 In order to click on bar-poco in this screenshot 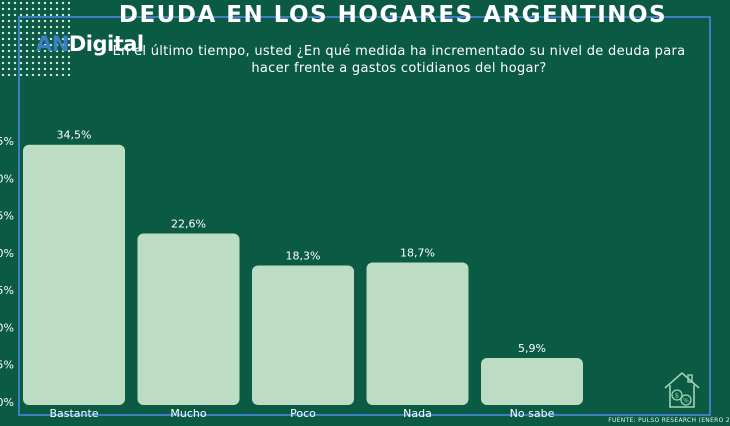, I will do `click(303, 335)`.